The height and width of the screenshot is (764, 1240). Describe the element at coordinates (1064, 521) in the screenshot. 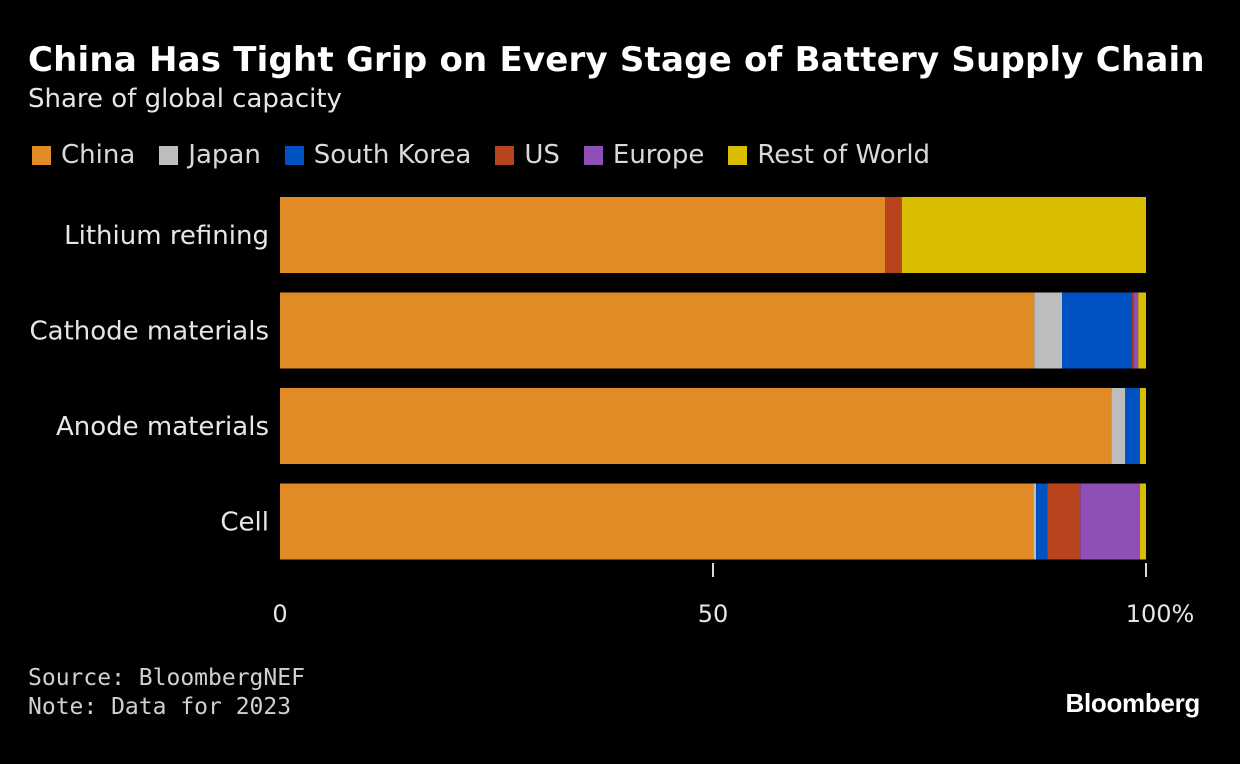

I see `bar-cell-us` at that location.